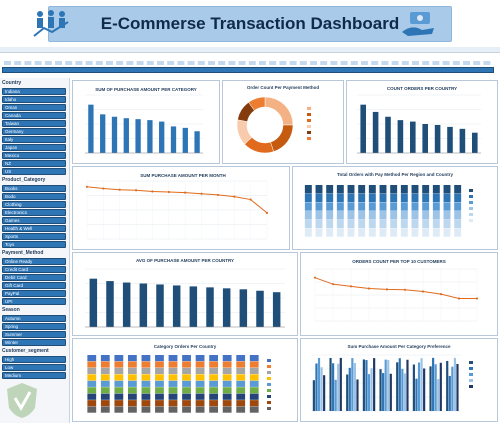 The image size is (500, 423). Describe the element at coordinates (185, 380) in the screenshot. I see `chart-category-per-country` at that location.